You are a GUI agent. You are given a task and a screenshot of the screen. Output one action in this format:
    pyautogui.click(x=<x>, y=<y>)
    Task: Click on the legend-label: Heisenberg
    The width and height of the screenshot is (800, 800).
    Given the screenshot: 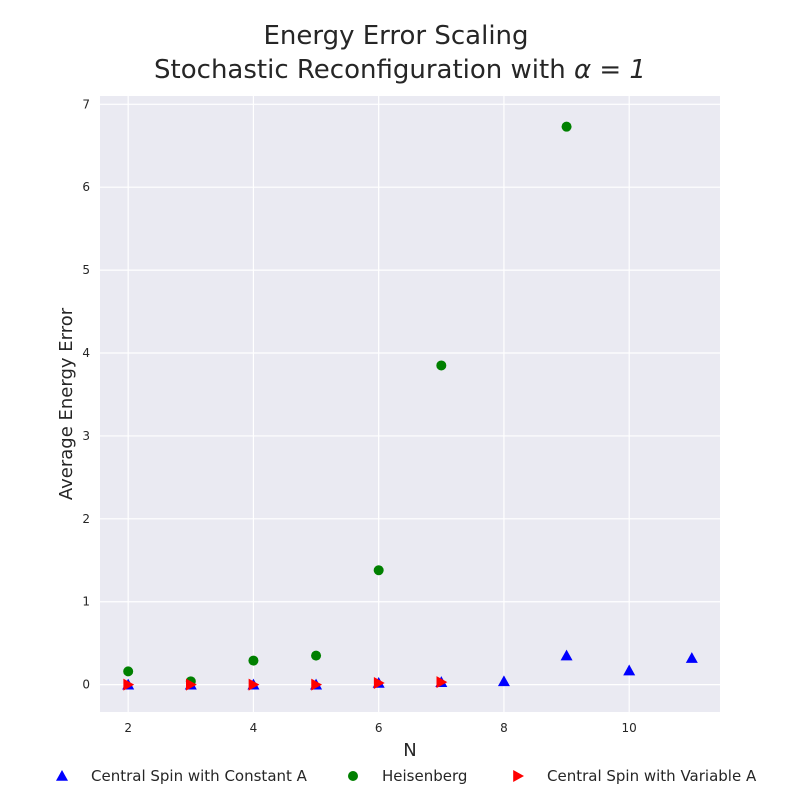 What is the action you would take?
    pyautogui.click(x=424, y=776)
    